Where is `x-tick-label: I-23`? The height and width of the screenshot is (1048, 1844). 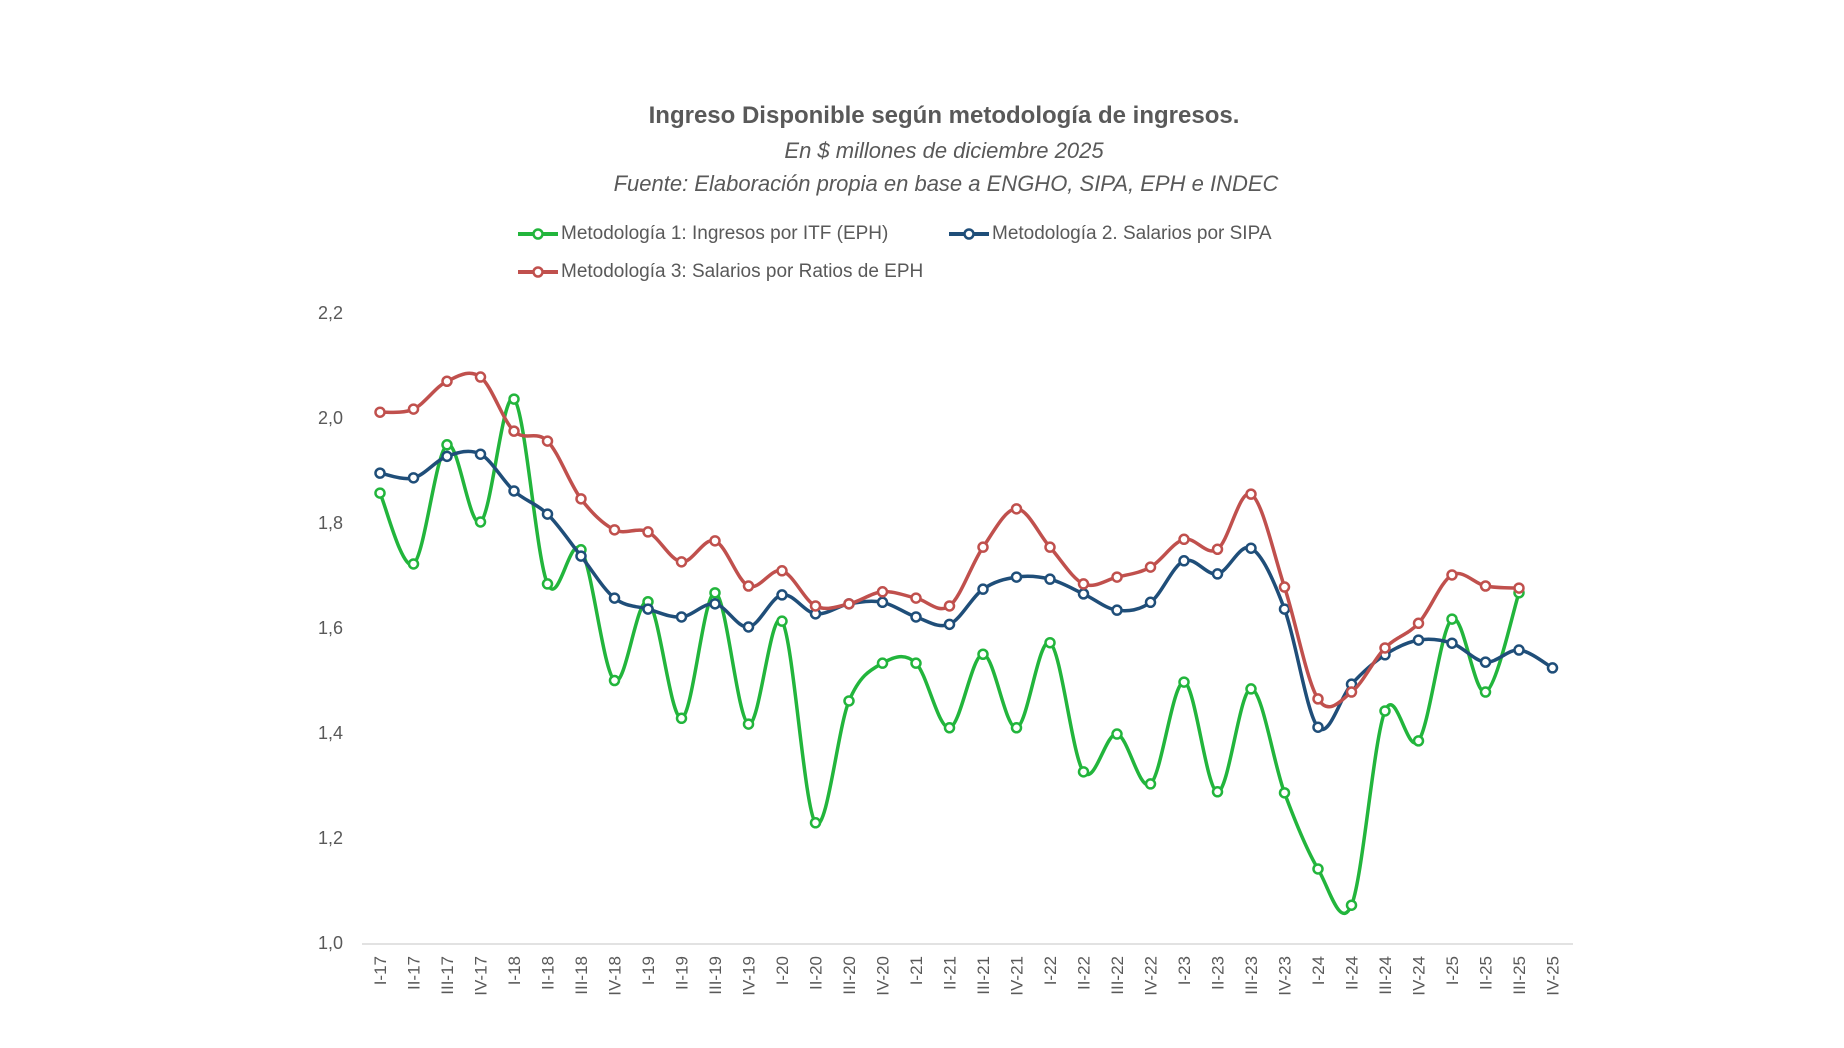 x-tick-label: I-23 is located at coordinates (1184, 970).